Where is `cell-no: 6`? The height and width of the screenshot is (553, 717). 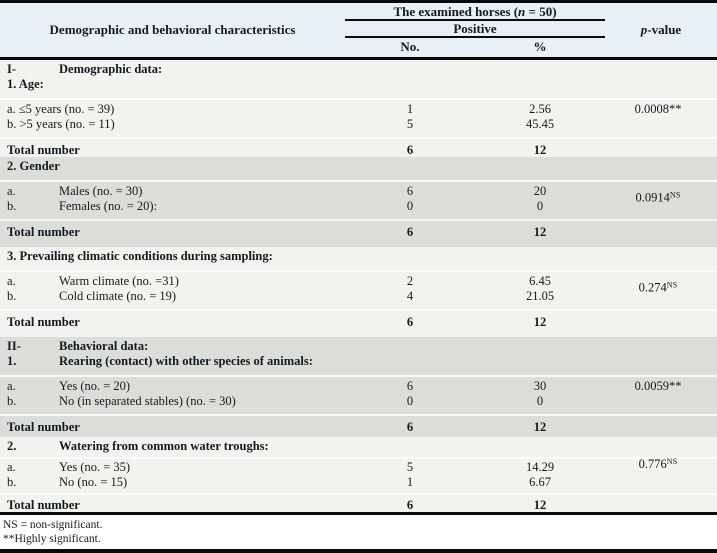
cell-no: 6 is located at coordinates (410, 191).